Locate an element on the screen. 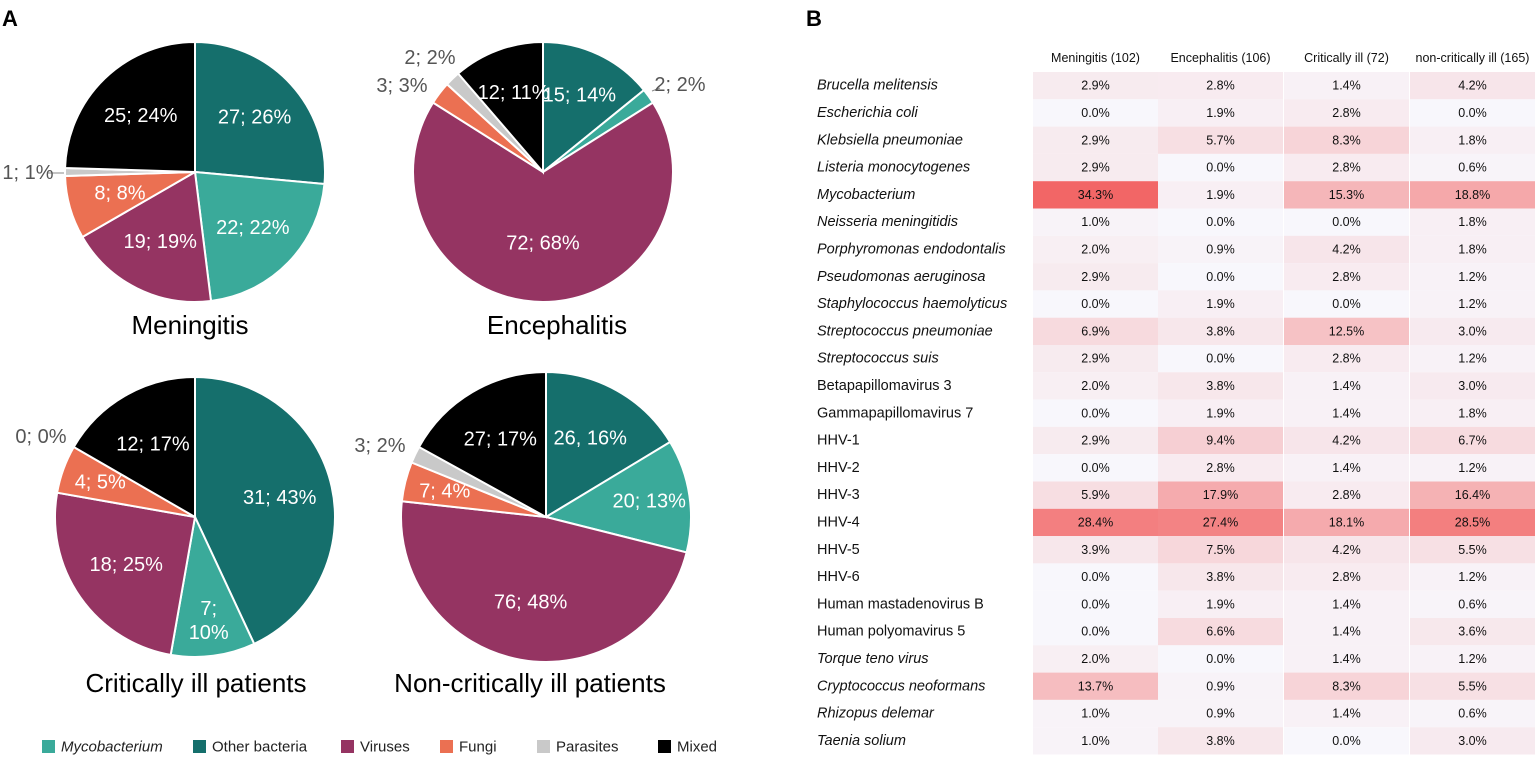  heatmap-cell-value: 5.5% is located at coordinates (1472, 686).